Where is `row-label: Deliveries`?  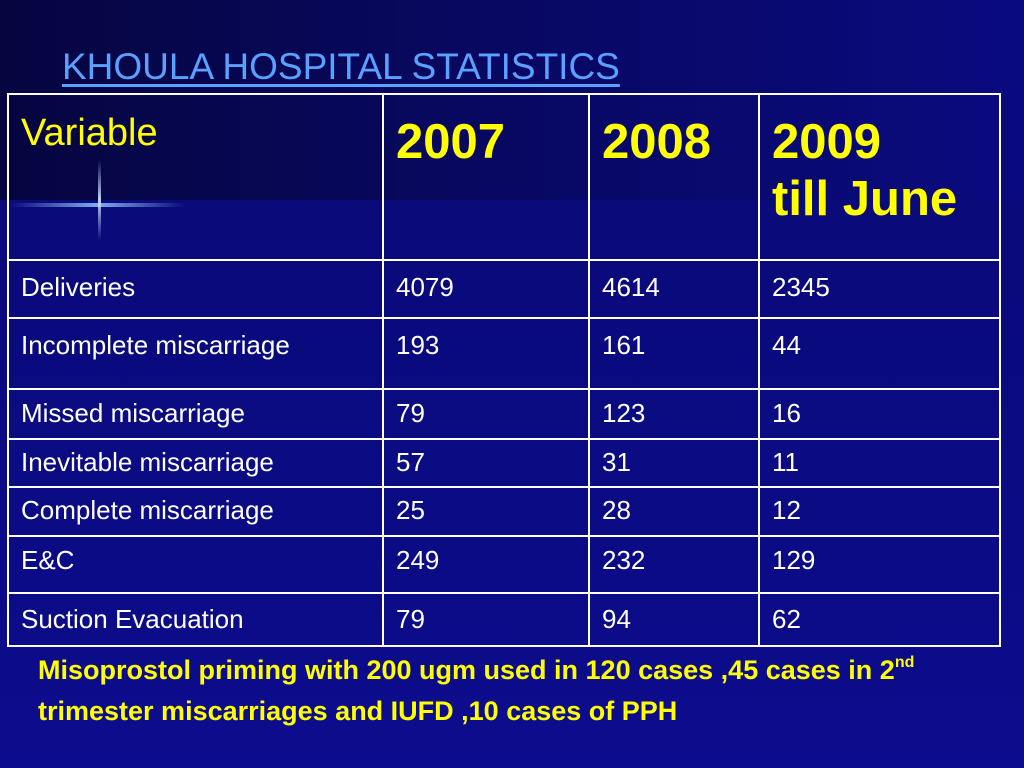 row-label: Deliveries is located at coordinates (195, 289).